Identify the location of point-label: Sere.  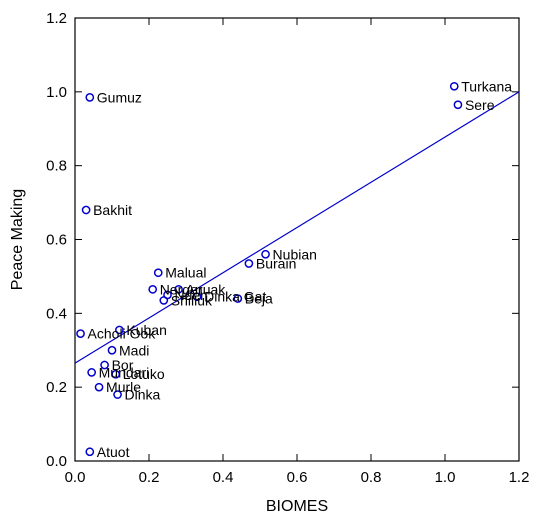
(480, 105).